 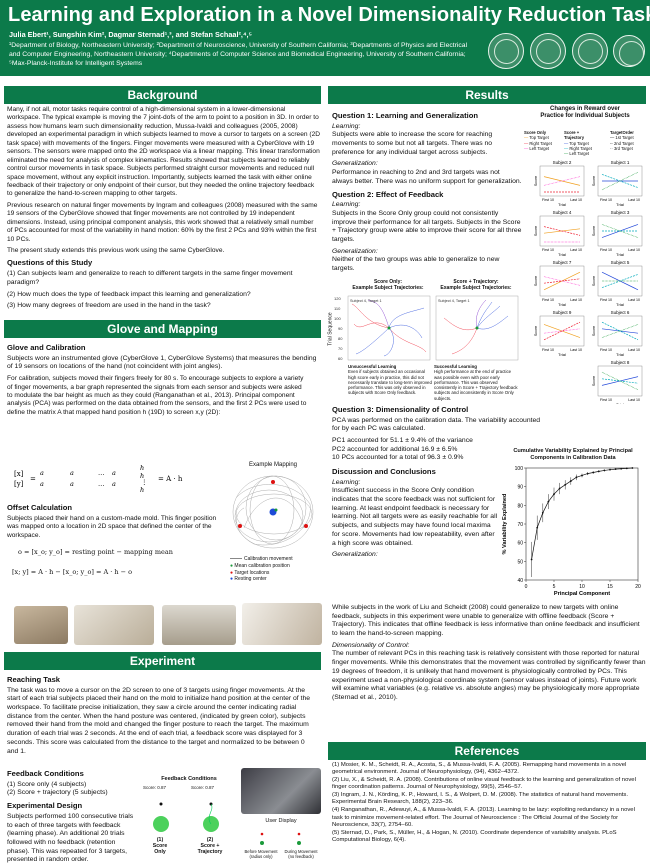 I want to click on experiment-heading: Experiment, so click(x=162, y=661).